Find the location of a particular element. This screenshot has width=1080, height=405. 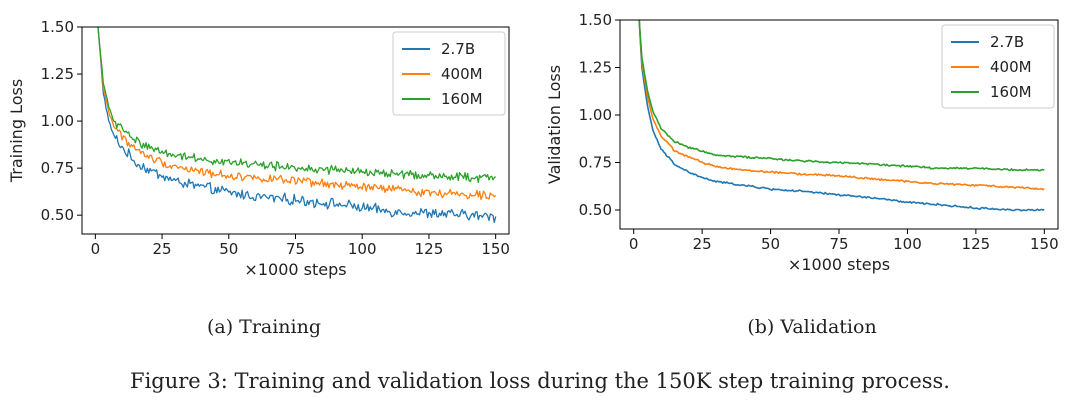

y-axis-label: Validation Loss is located at coordinates (554, 124).